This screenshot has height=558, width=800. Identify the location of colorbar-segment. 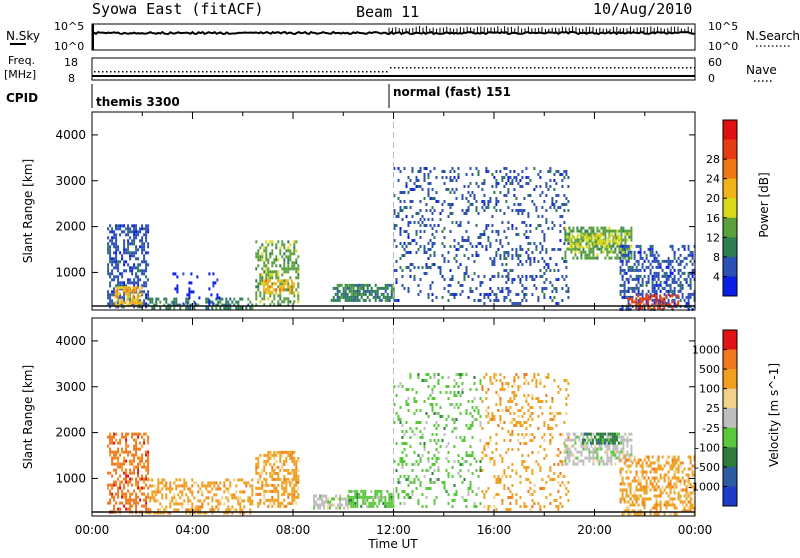
(730, 130).